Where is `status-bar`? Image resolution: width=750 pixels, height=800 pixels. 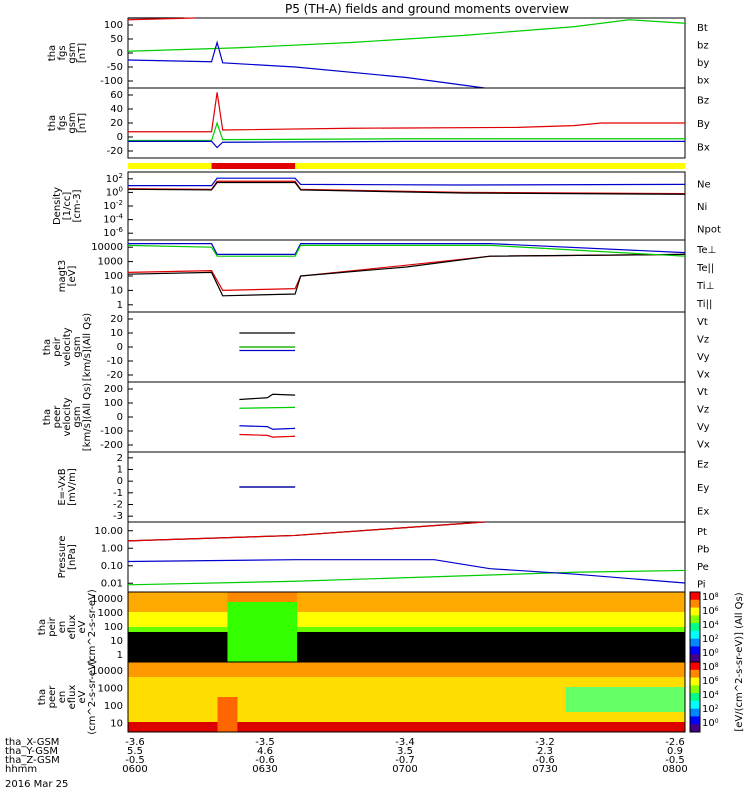 status-bar is located at coordinates (406, 166).